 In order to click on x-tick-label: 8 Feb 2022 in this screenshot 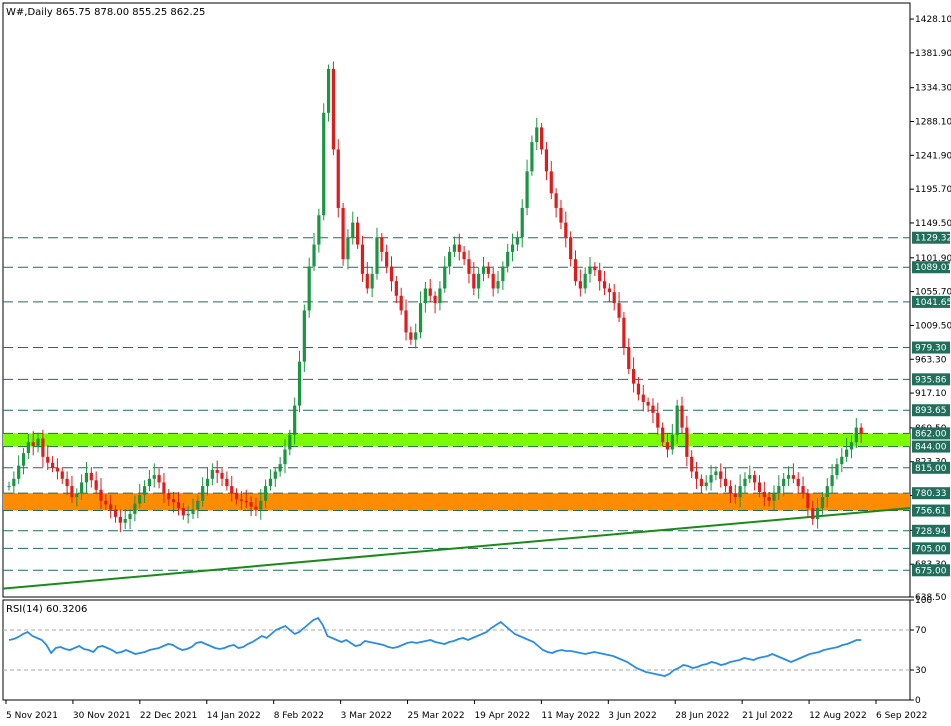, I will do `click(299, 716)`.